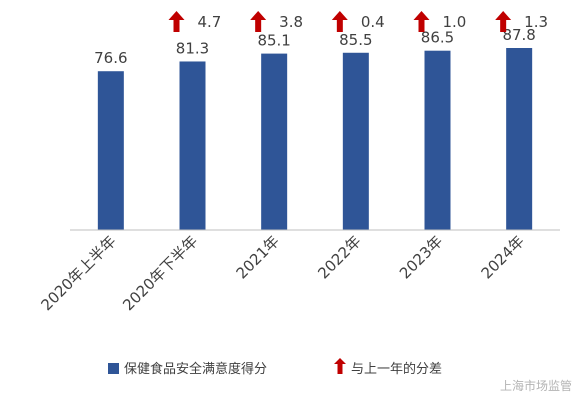 This screenshot has width=584, height=400. What do you see at coordinates (160, 273) in the screenshot?
I see `x-tick-label: 2020年下半年` at bounding box center [160, 273].